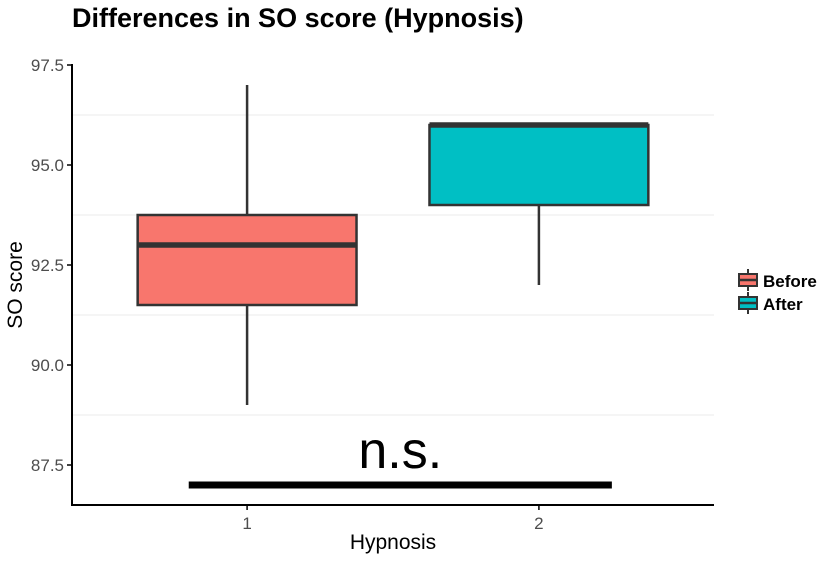  Describe the element at coordinates (47, 165) in the screenshot. I see `y-tick-label: 95.0` at that location.